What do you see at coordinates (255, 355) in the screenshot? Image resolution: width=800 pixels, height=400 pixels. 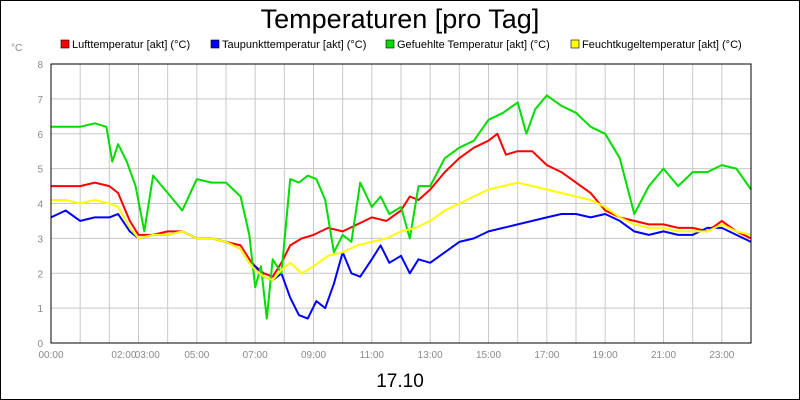 I see `x-tick-label: 07:00` at bounding box center [255, 355].